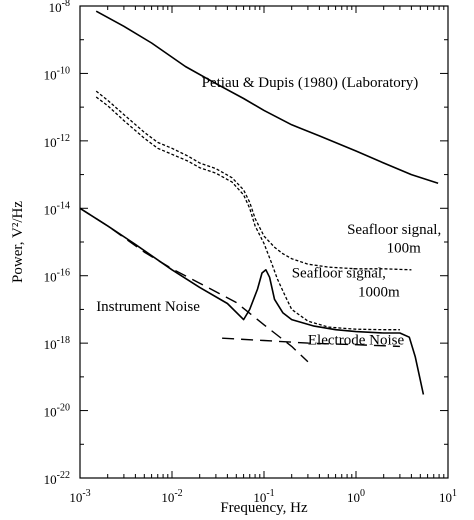  Describe the element at coordinates (356, 341) in the screenshot. I see `annotation-label: Electrode Noise` at that location.